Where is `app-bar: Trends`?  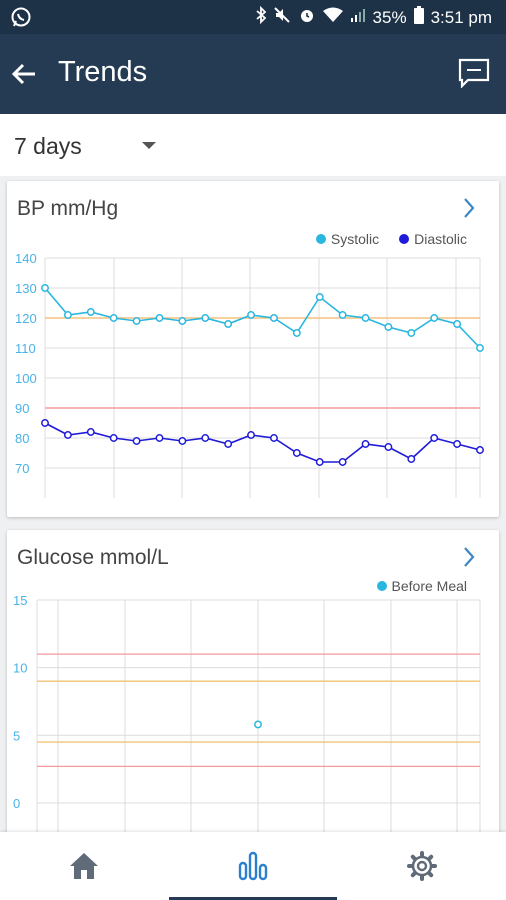 app-bar: Trends is located at coordinates (253, 74).